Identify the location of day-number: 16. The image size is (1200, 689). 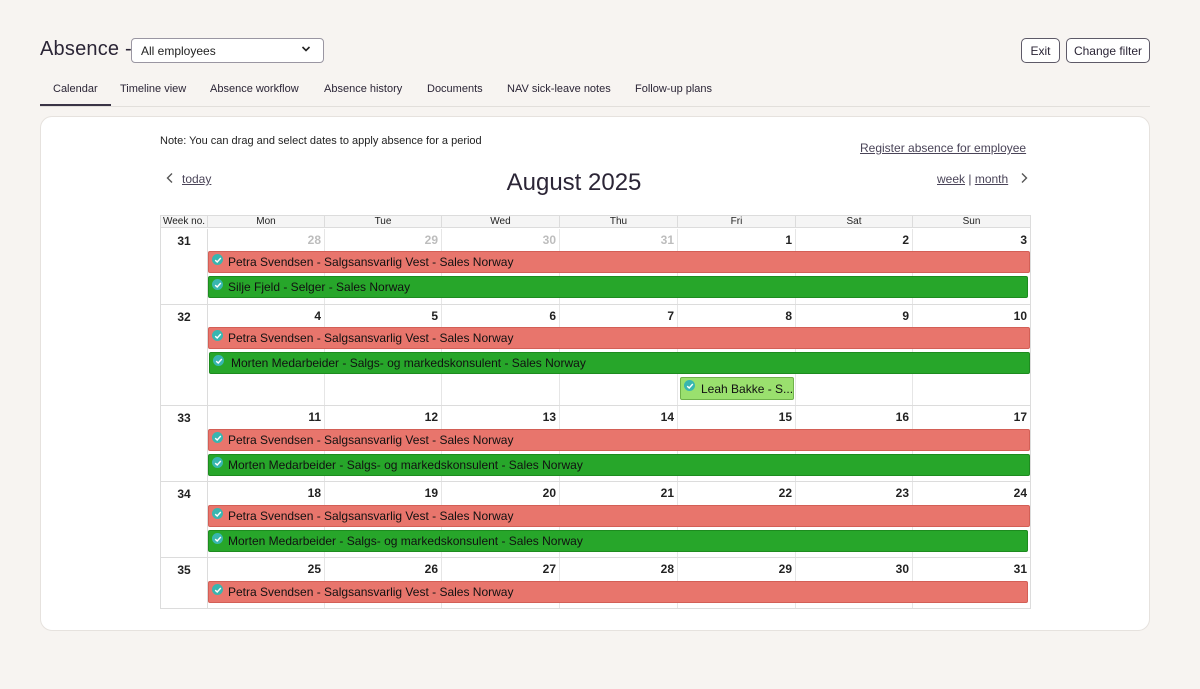
(902, 417).